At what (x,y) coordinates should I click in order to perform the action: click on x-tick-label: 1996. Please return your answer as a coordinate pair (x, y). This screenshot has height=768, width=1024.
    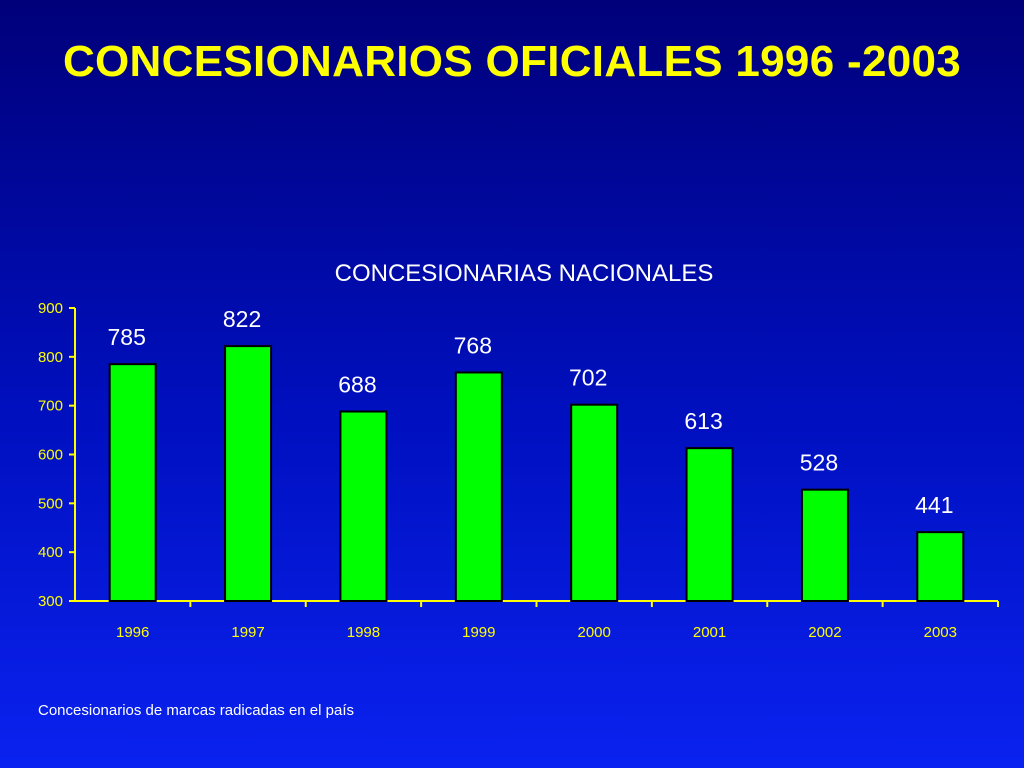
    Looking at the image, I should click on (132, 632).